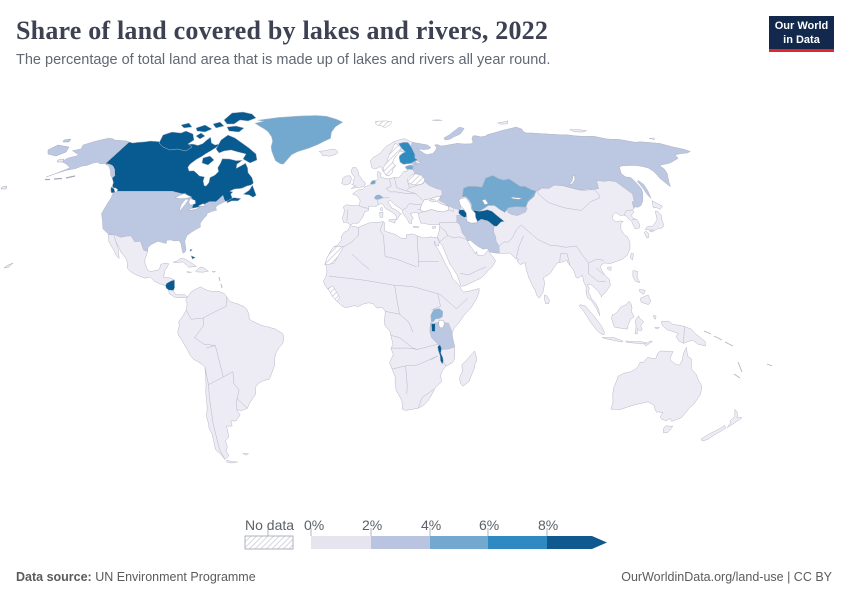 This screenshot has height=600, width=850. What do you see at coordinates (269, 525) in the screenshot?
I see `svg-text: No data` at bounding box center [269, 525].